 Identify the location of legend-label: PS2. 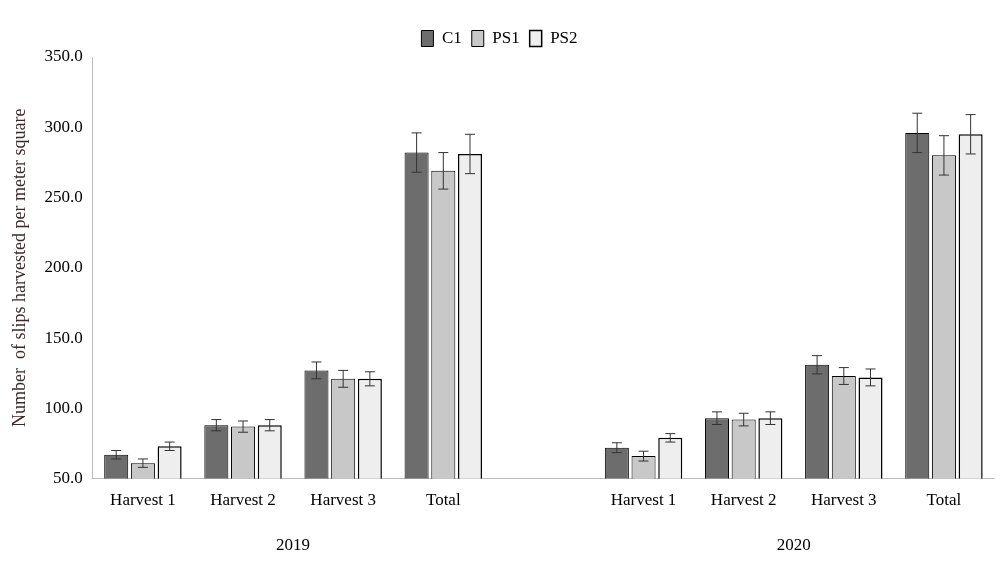
(564, 37).